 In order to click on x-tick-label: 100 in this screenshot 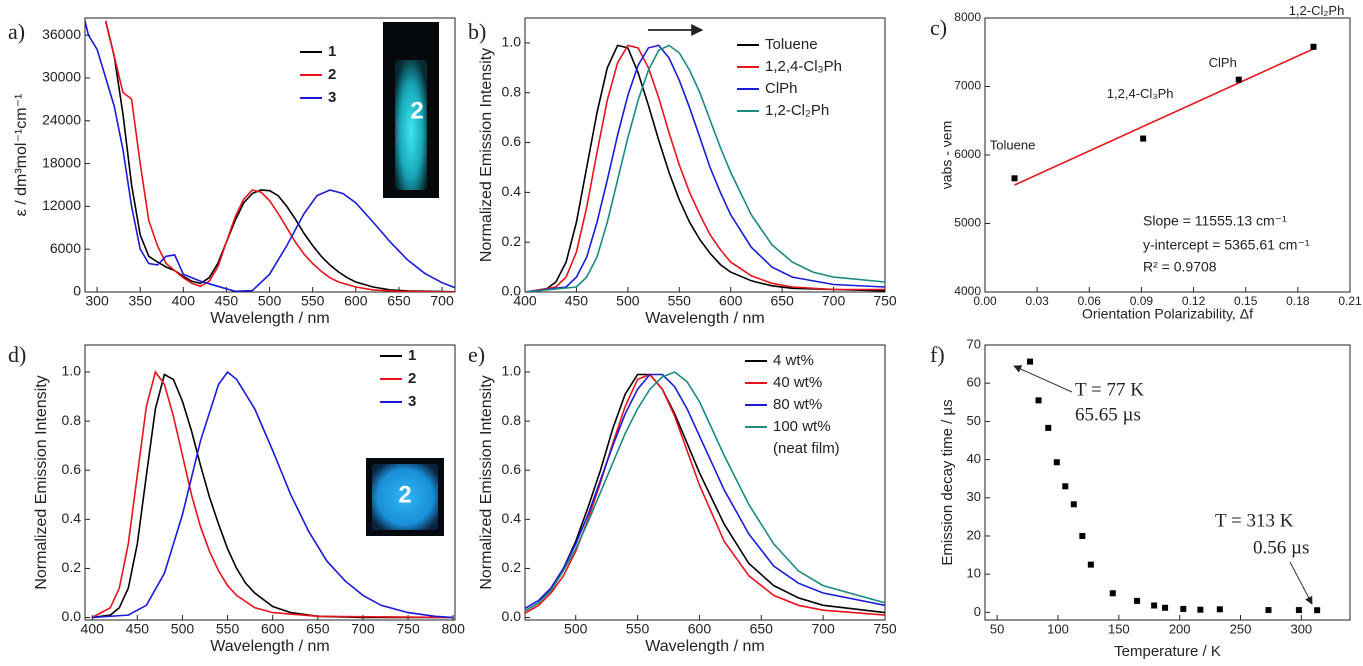, I will do `click(1058, 628)`.